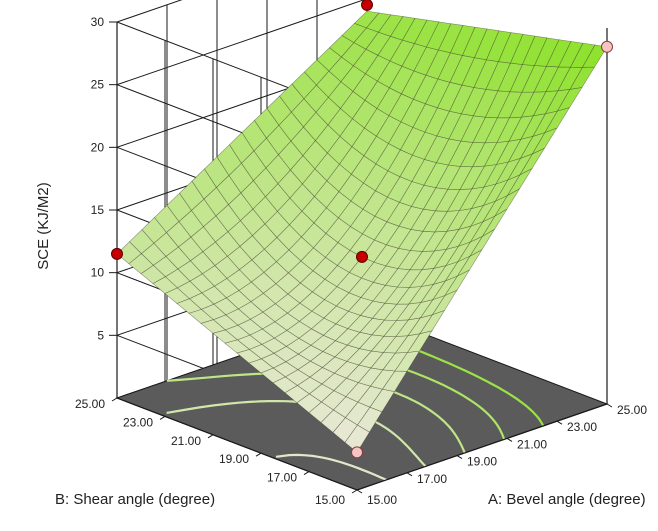  I want to click on y-tick-label: 15.00, so click(330, 500).